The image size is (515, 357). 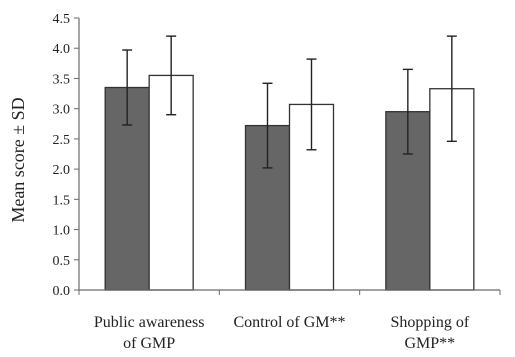 What do you see at coordinates (62, 19) in the screenshot?
I see `y-tick-label: 4.5` at bounding box center [62, 19].